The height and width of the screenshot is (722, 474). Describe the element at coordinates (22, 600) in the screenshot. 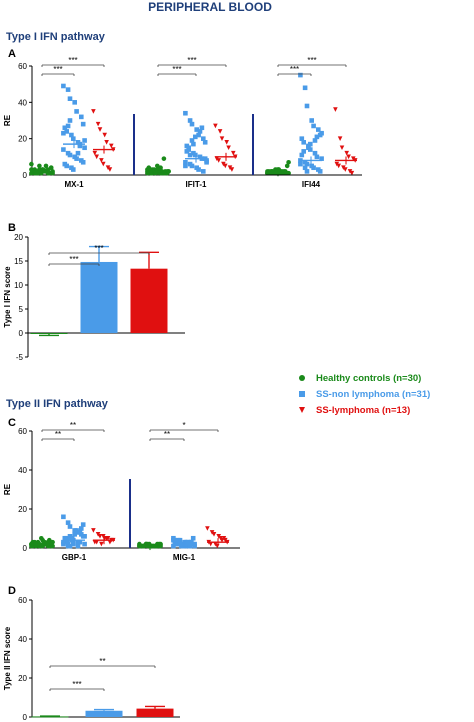

I see `panel-d-y-tick-label: 60` at that location.